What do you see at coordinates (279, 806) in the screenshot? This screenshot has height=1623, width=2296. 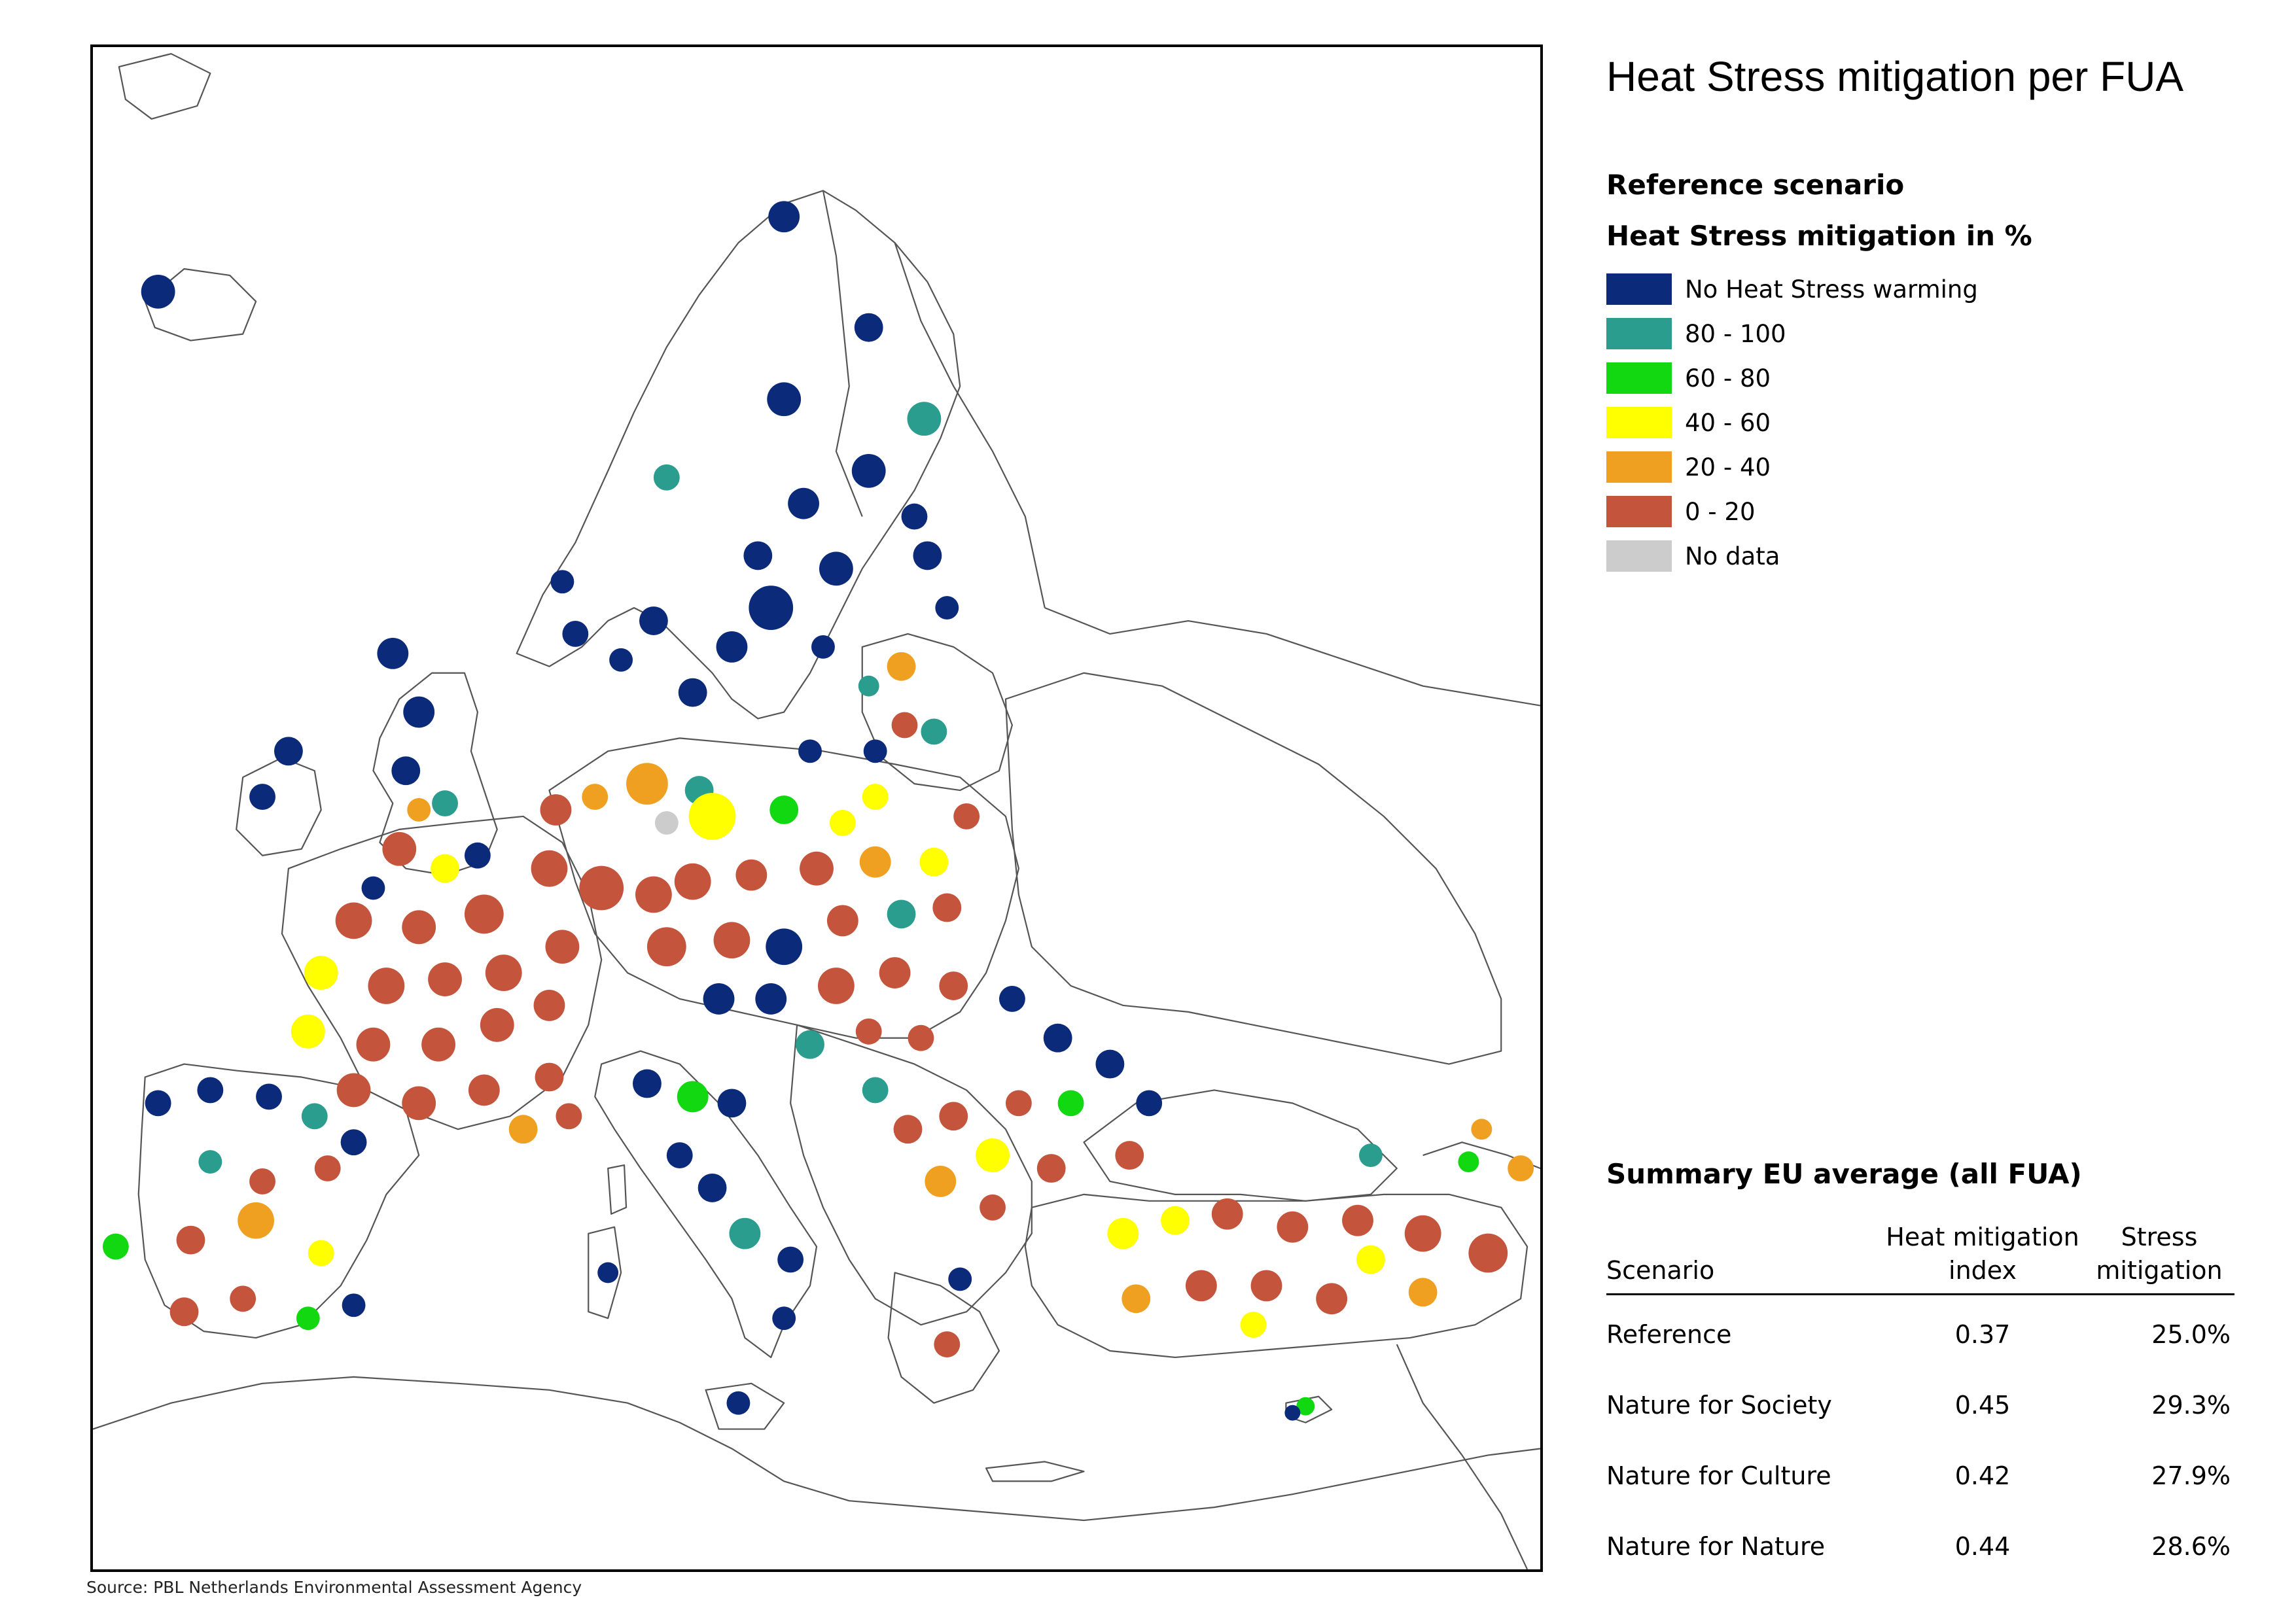 I see `ireland-outline` at bounding box center [279, 806].